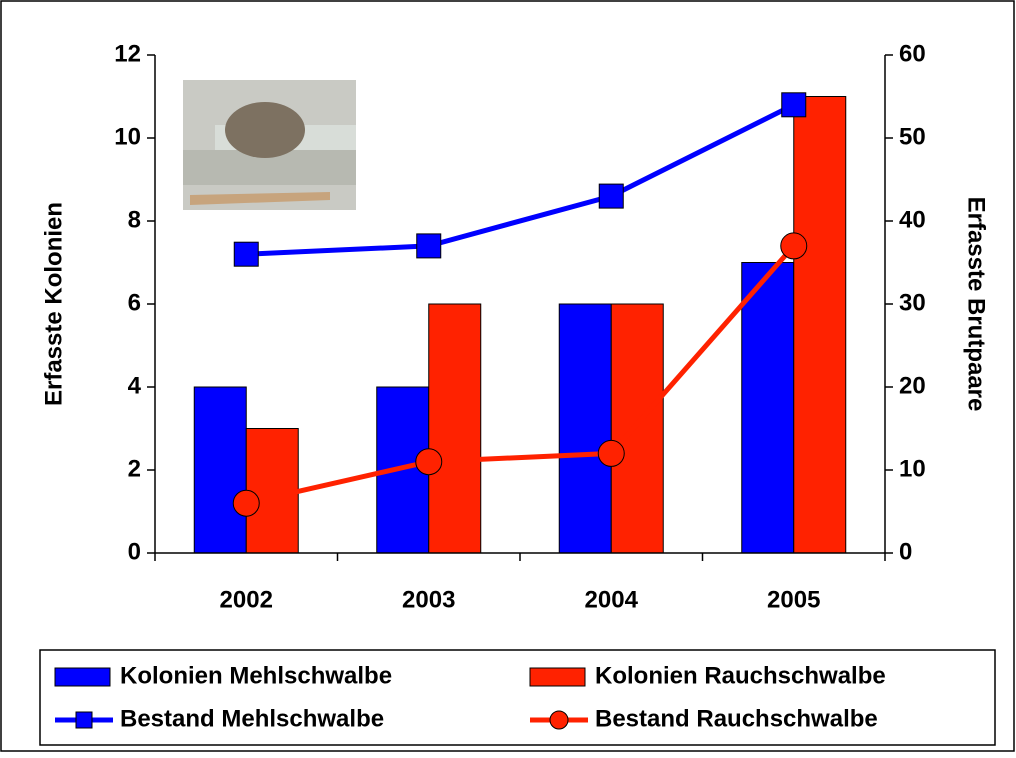 The height and width of the screenshot is (758, 1016). I want to click on photo, so click(269, 145).